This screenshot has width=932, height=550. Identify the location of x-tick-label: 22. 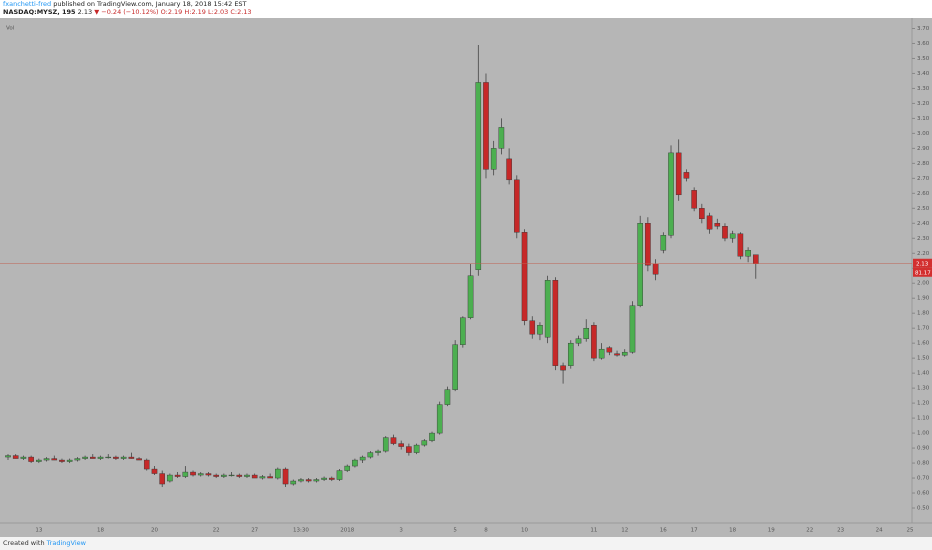
(809, 531).